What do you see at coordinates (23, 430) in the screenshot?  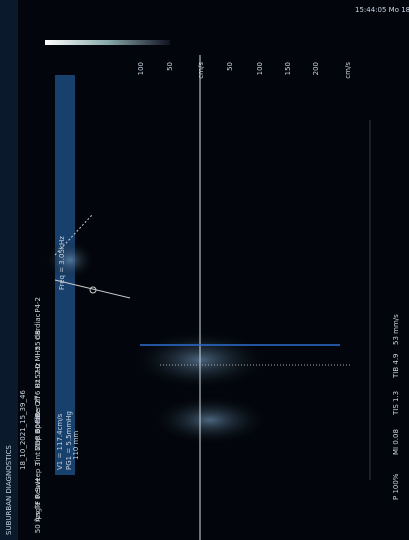 I see `study-id: 18_10_2021_15_39_46` at bounding box center [23, 430].